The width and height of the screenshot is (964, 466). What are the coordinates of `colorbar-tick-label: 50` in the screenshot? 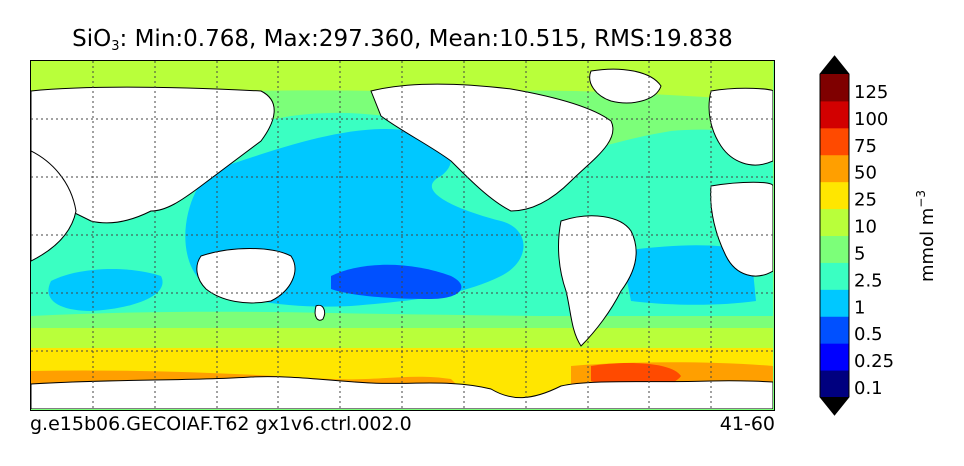 It's located at (865, 173).